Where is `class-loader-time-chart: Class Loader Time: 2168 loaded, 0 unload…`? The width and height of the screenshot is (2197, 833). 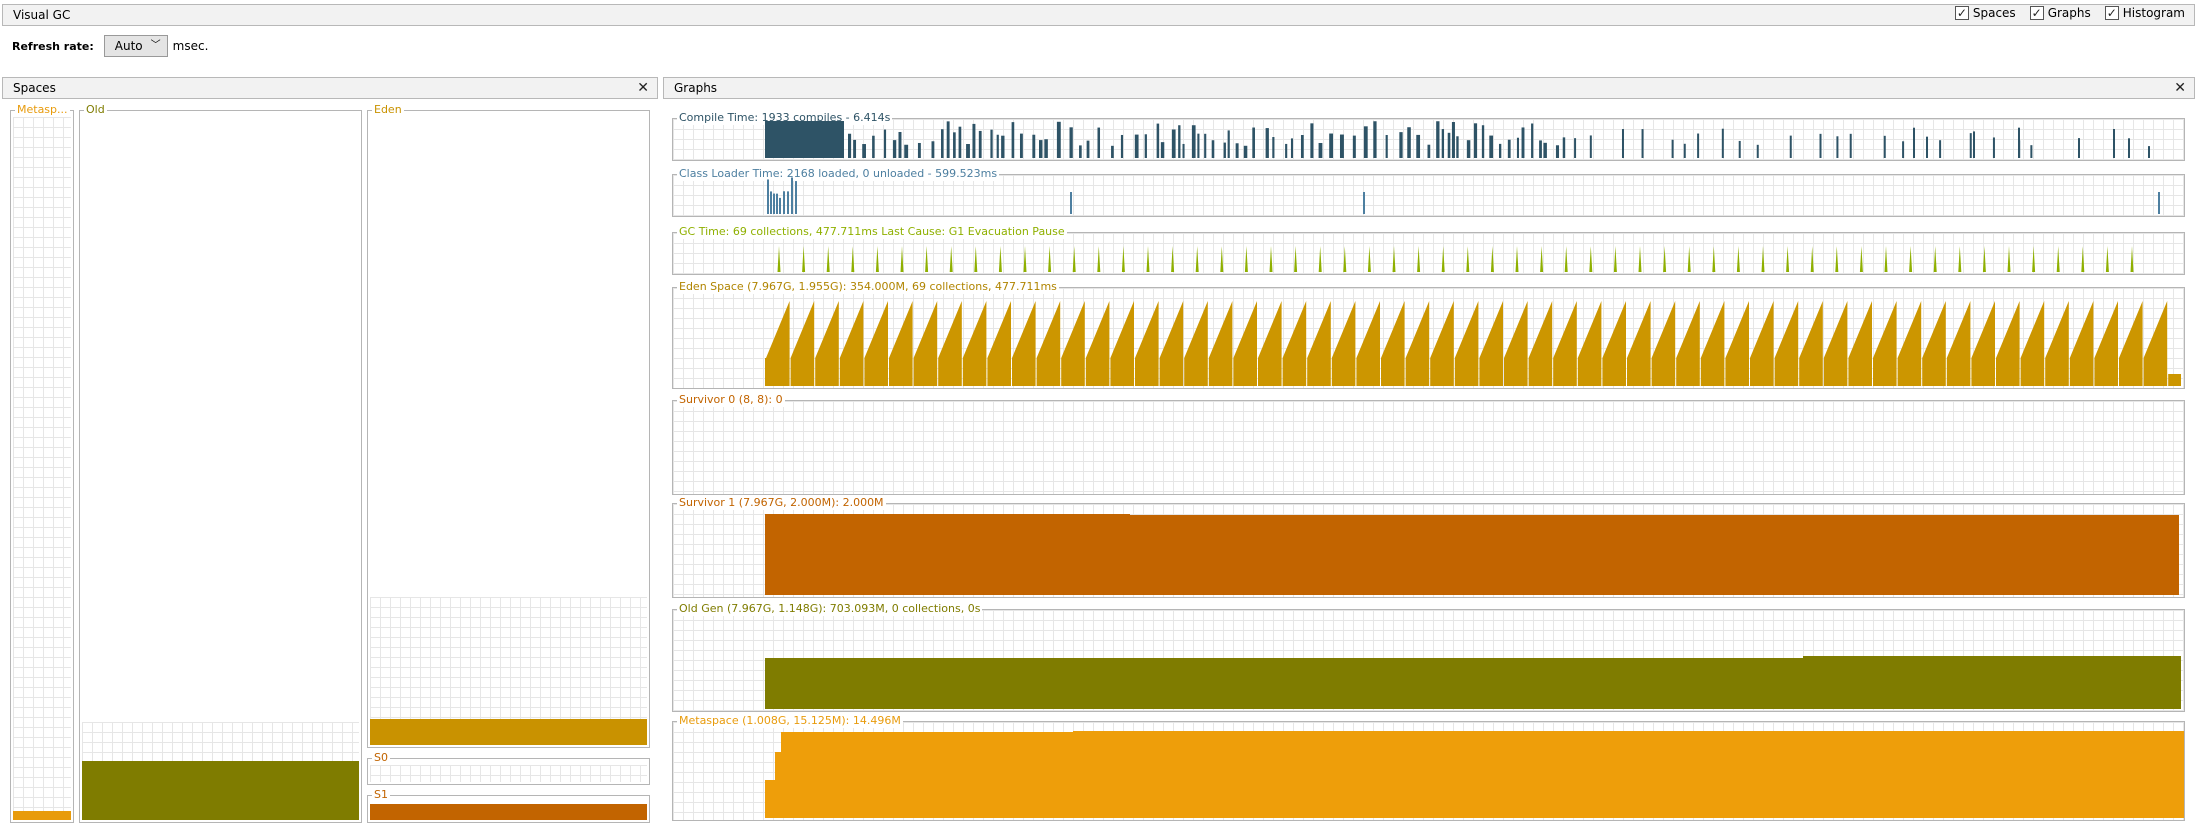
class-loader-time-chart: Class Loader Time: 2168 loaded, 0 unload… is located at coordinates (1428, 192).